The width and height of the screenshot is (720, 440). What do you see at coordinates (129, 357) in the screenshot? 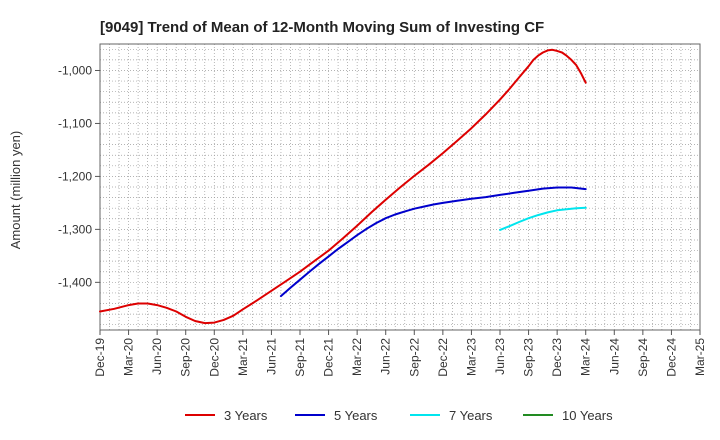
I see `x-tick-label: Mar-20` at bounding box center [129, 357].